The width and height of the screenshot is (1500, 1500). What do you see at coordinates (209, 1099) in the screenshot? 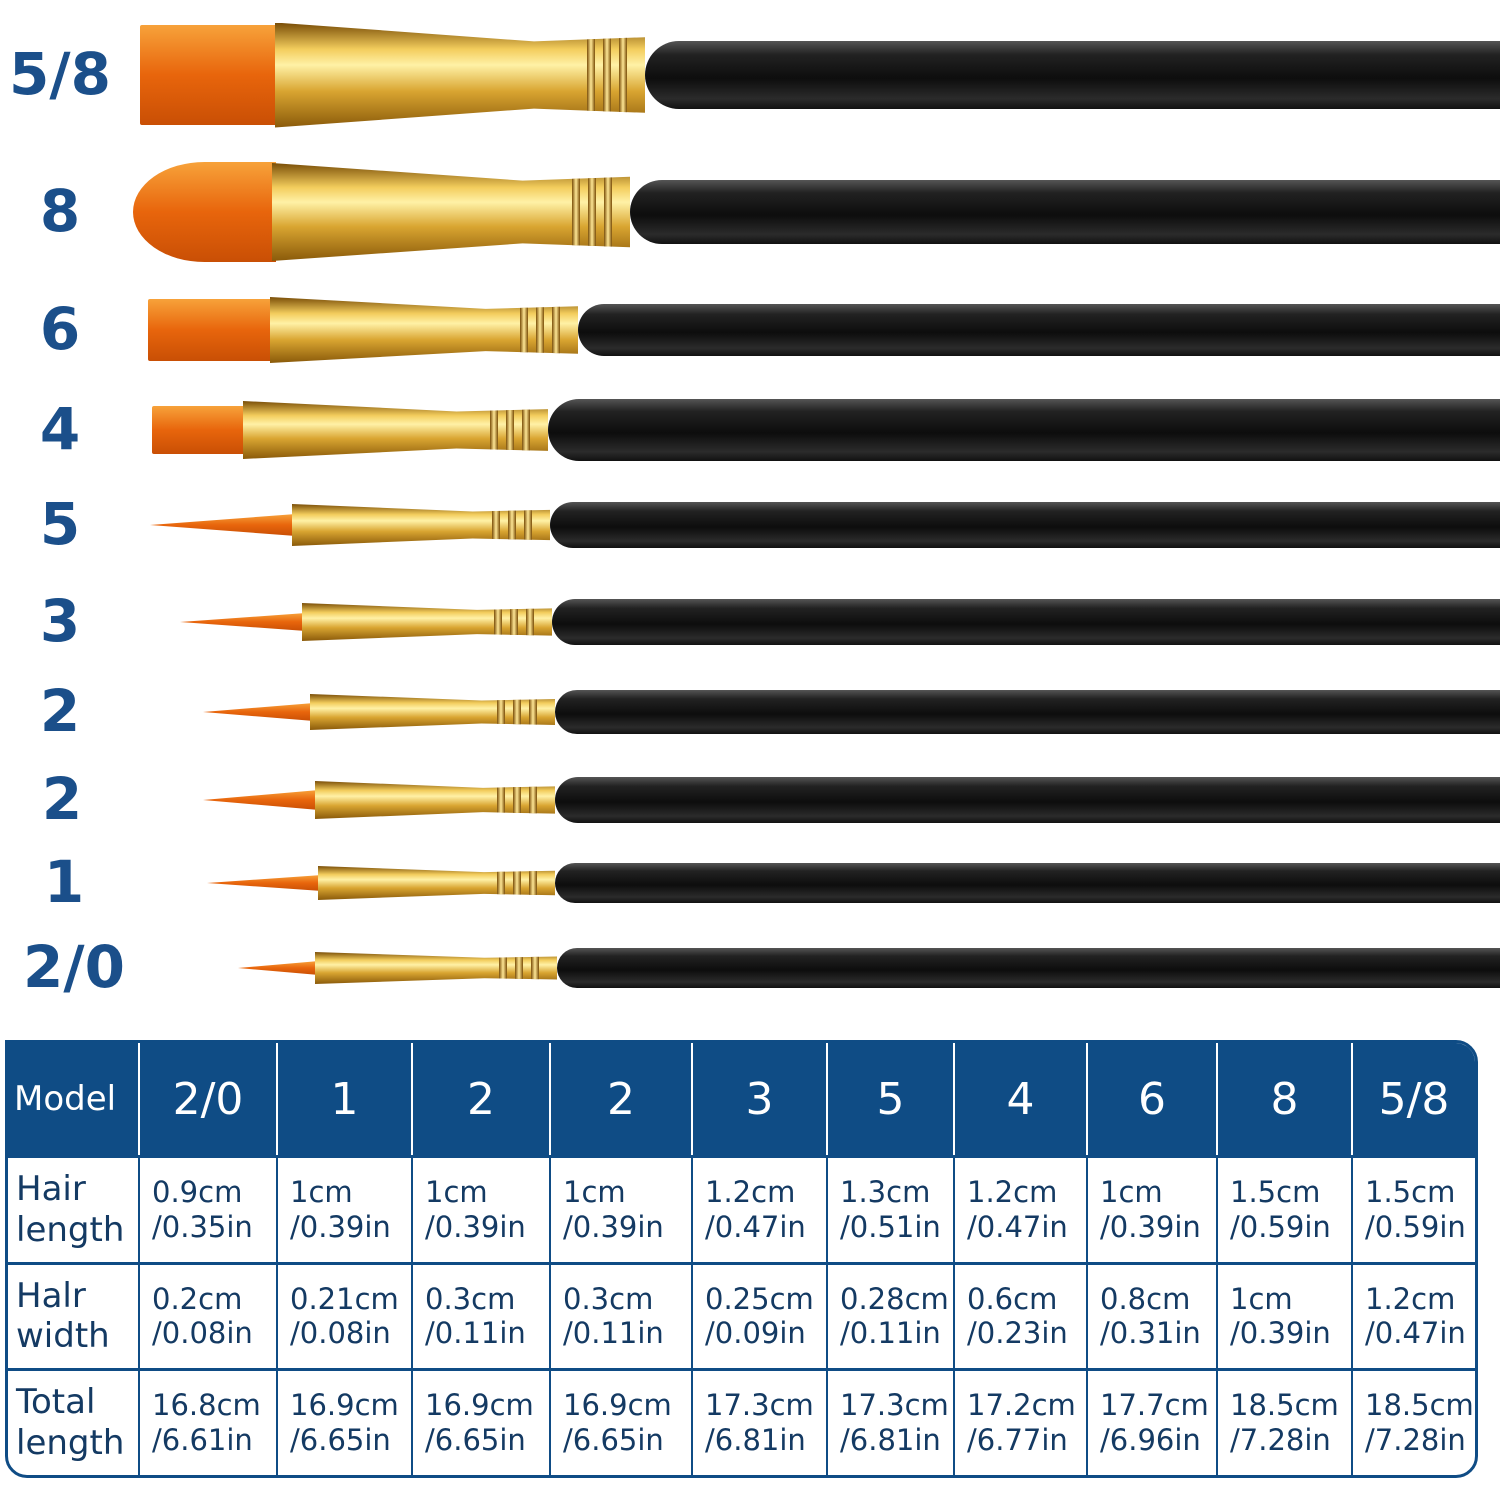
I see `model-header-cell: 2/0` at bounding box center [209, 1099].